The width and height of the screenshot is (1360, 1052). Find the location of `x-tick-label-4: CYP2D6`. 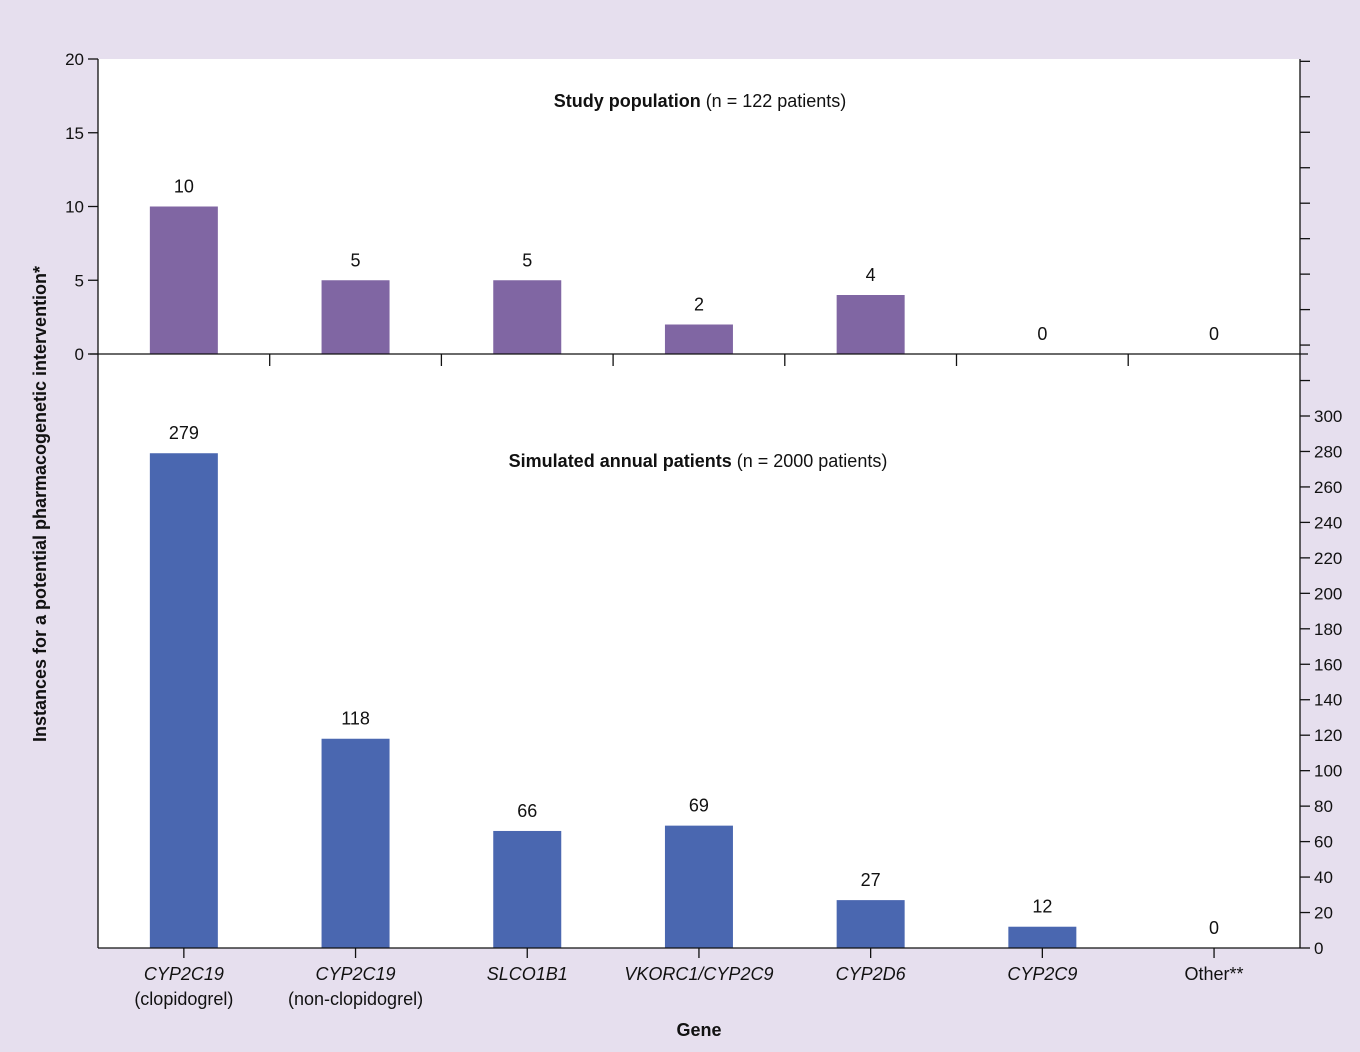

x-tick-label-4: CYP2D6 is located at coordinates (871, 974).